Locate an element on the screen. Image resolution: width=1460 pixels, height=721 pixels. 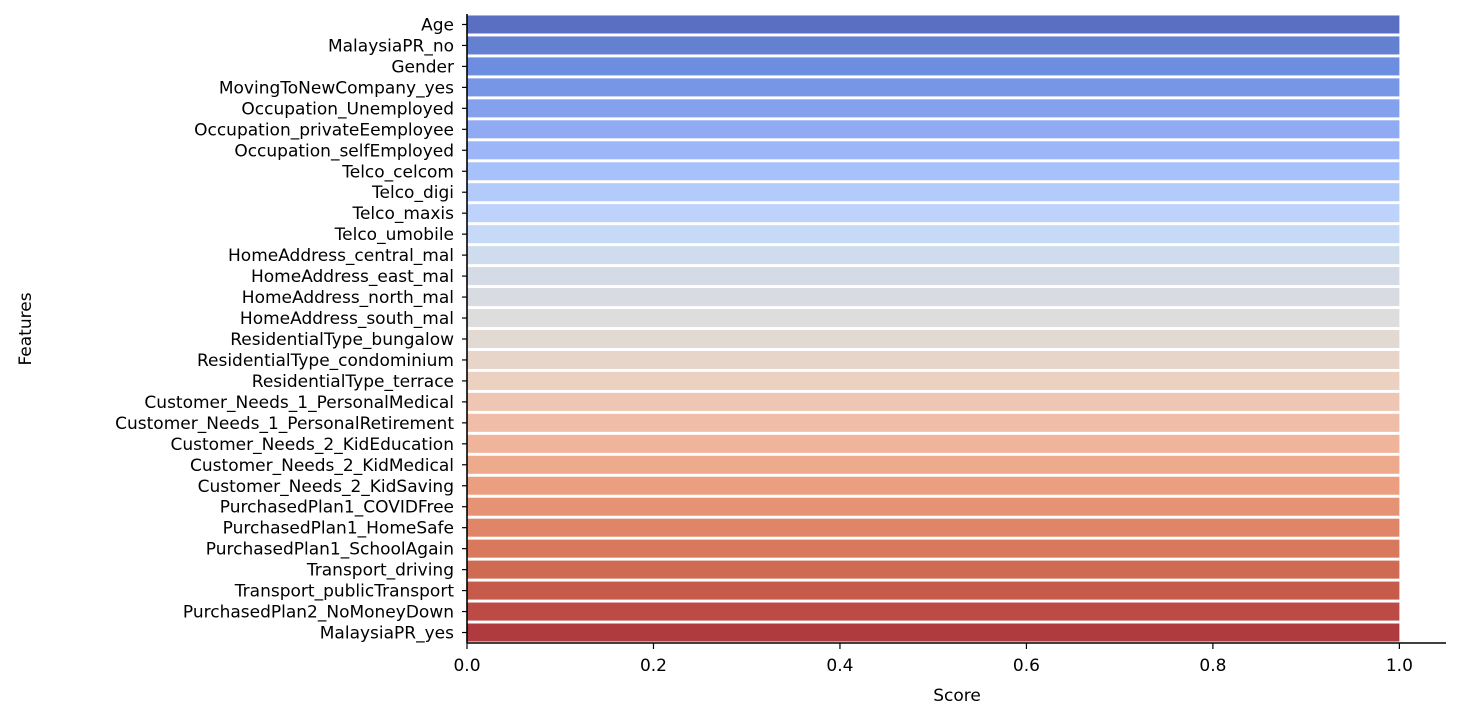
bar-Customer_Needs_2_KidSaving is located at coordinates (933, 485).